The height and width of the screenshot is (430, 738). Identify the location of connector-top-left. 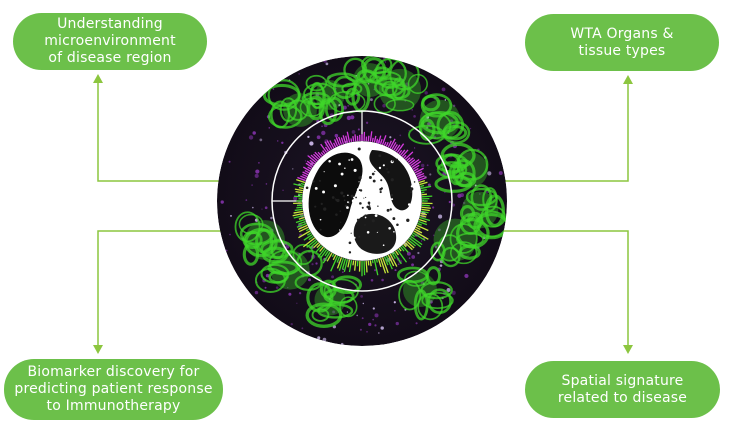
(163, 130).